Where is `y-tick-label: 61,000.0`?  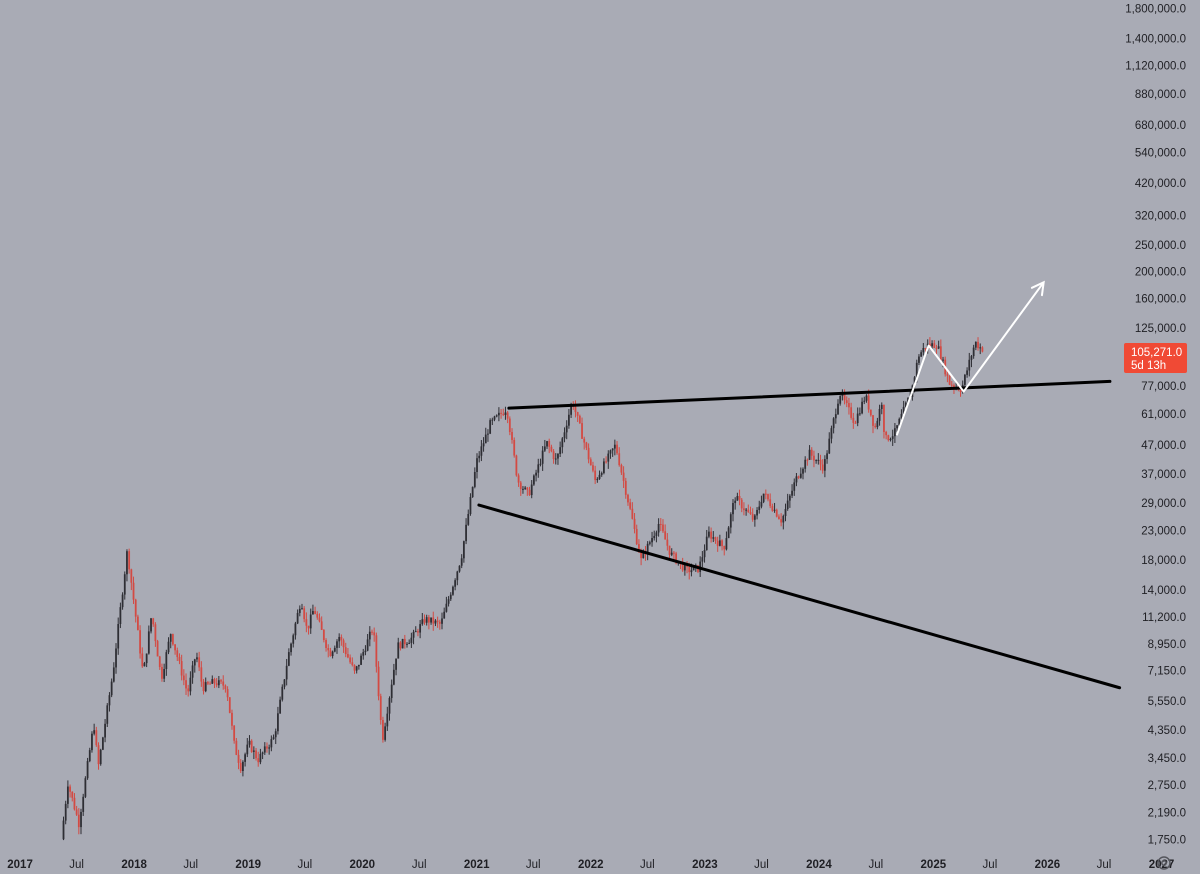 y-tick-label: 61,000.0 is located at coordinates (1163, 415).